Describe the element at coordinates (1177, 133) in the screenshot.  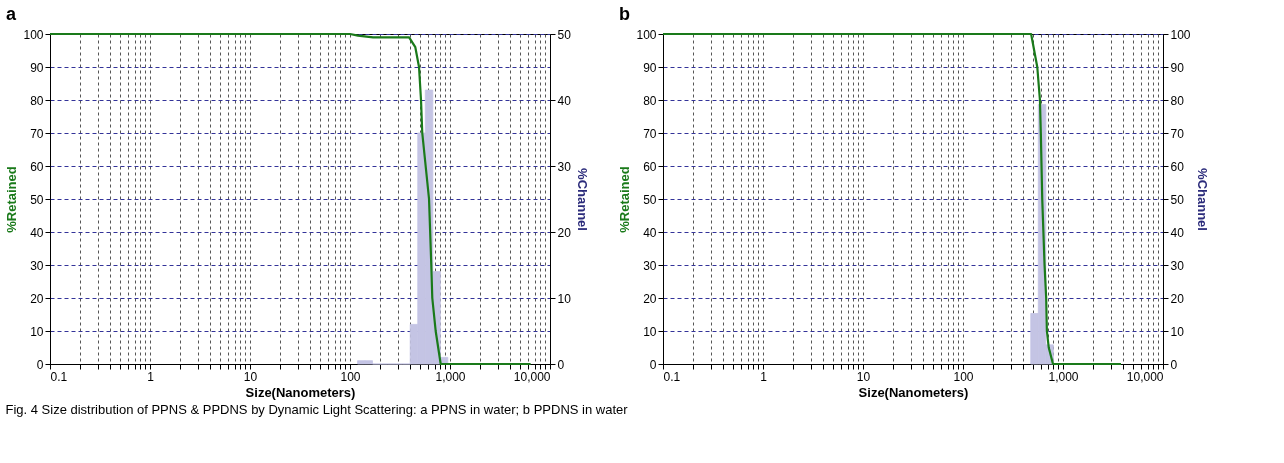
I see `y2-tick-label: 70` at that location.